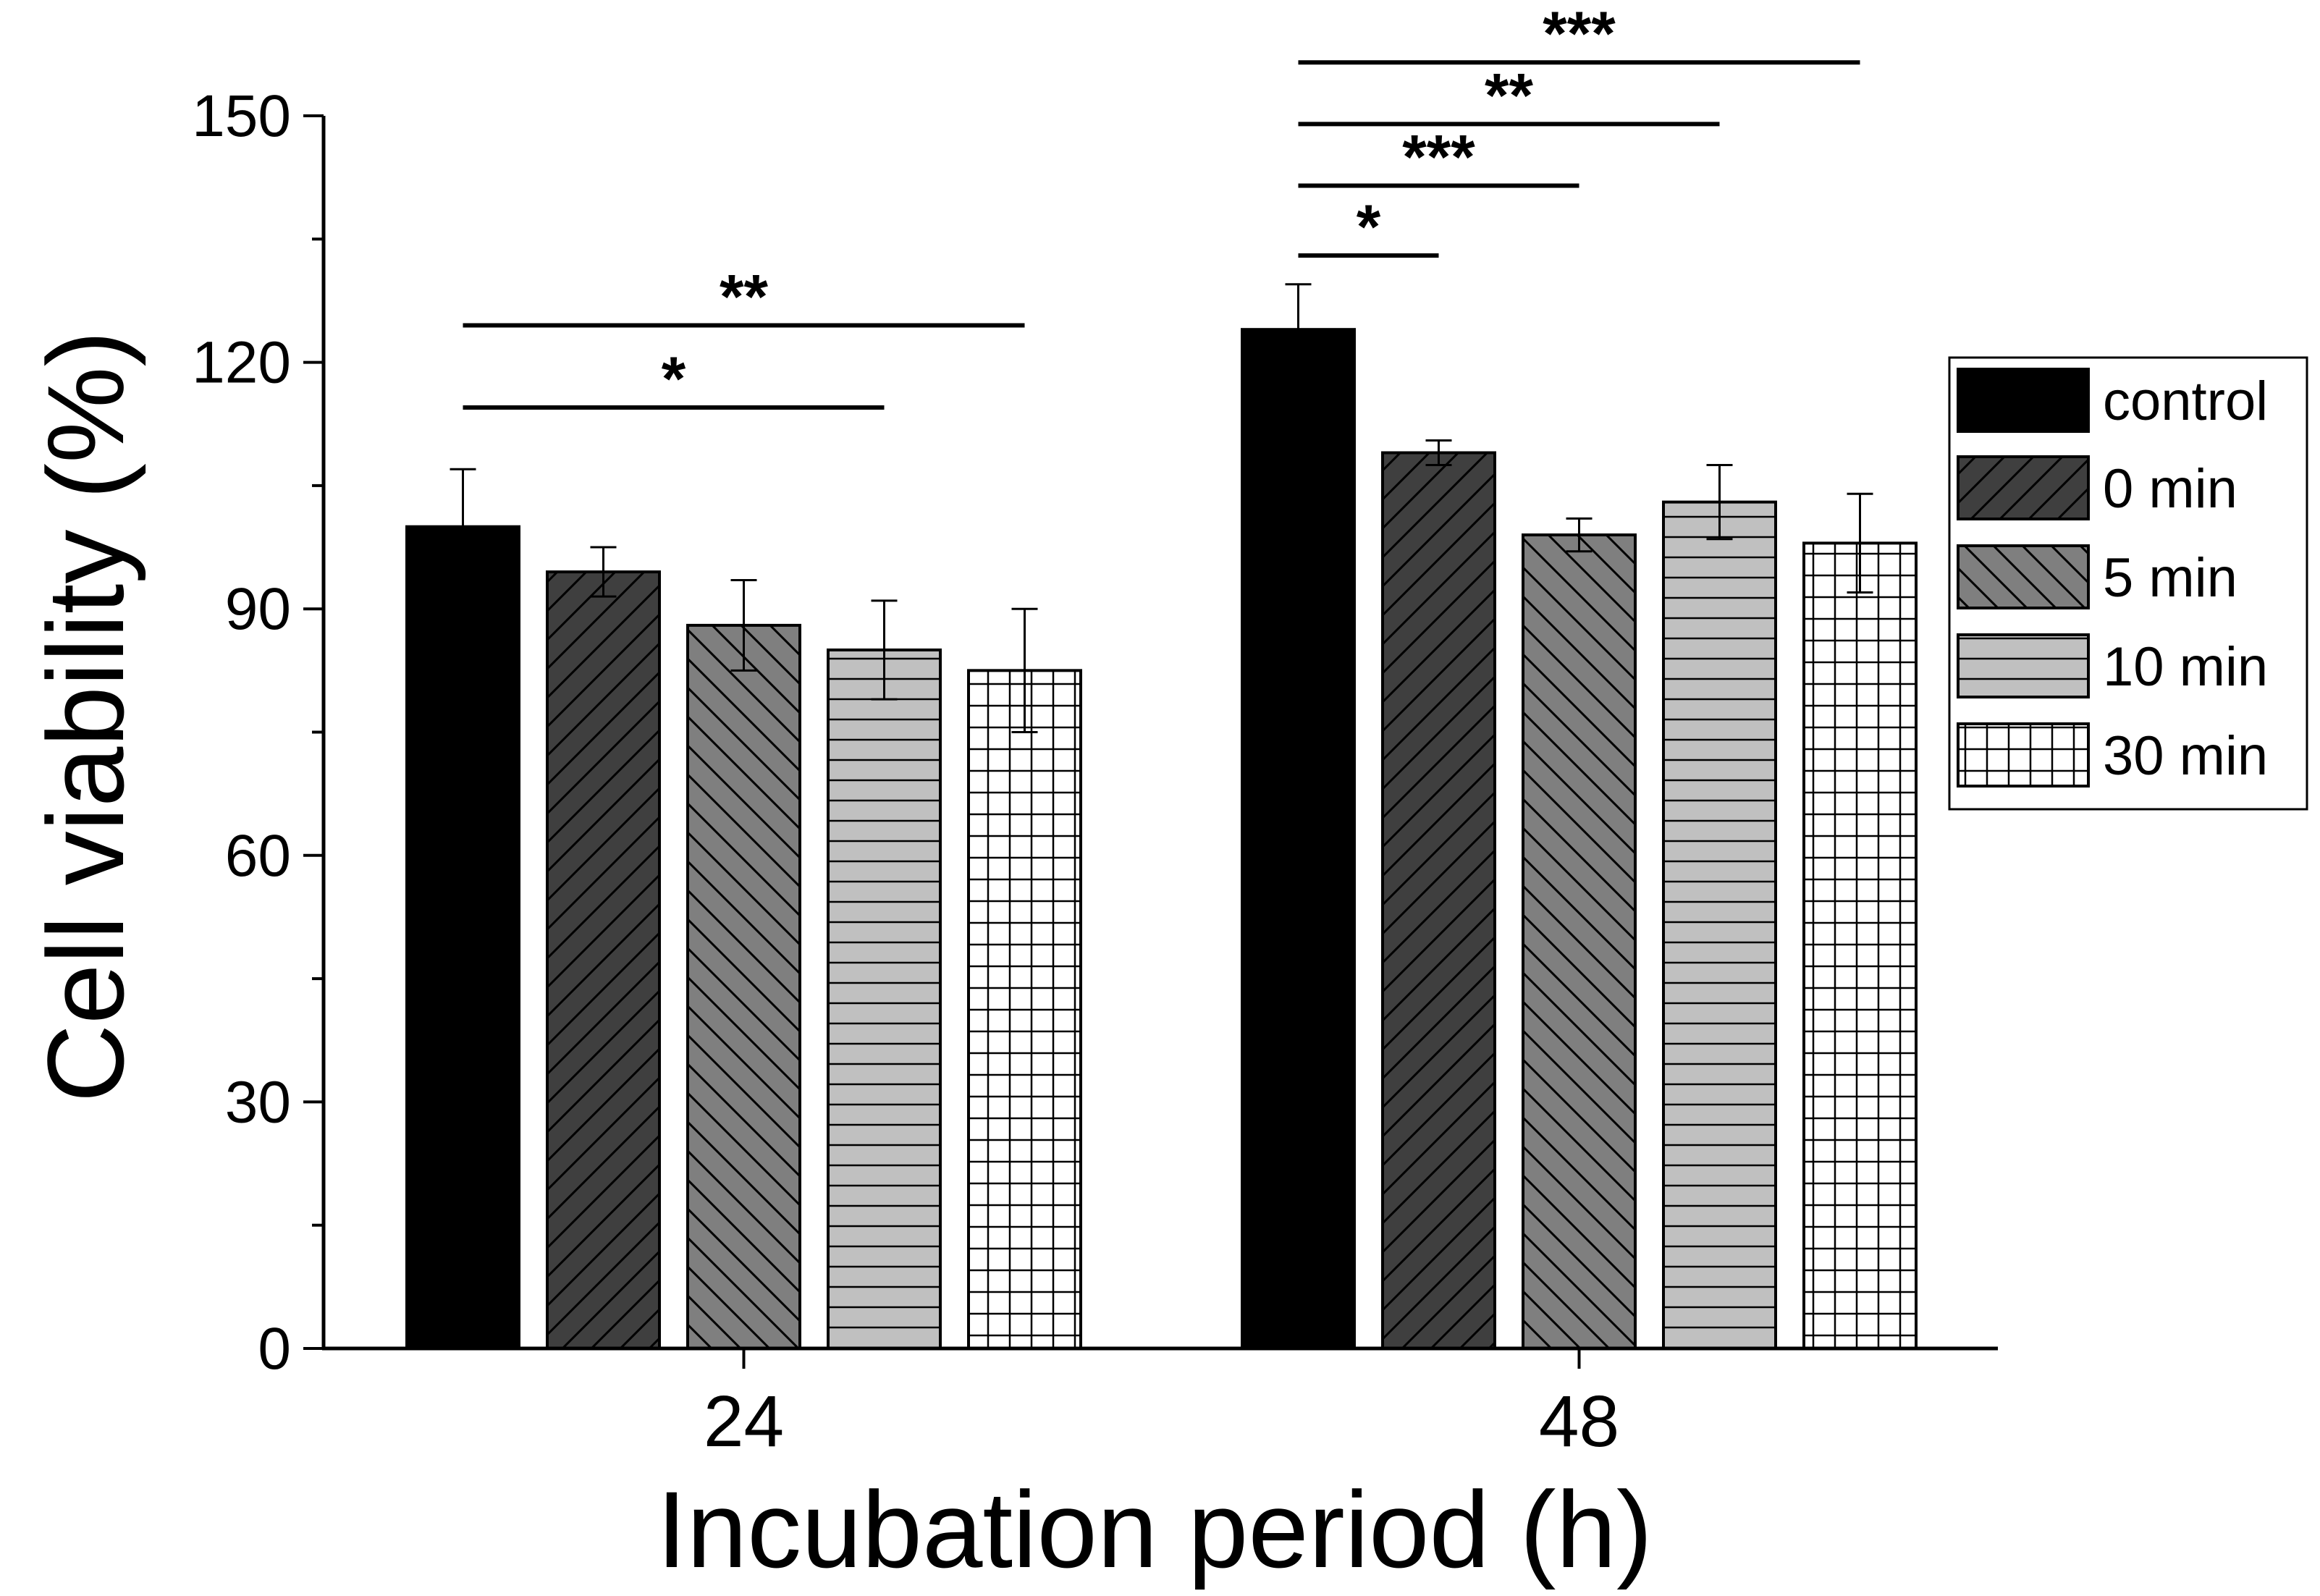  I want to click on bar-30-min-48h, so click(1860, 946).